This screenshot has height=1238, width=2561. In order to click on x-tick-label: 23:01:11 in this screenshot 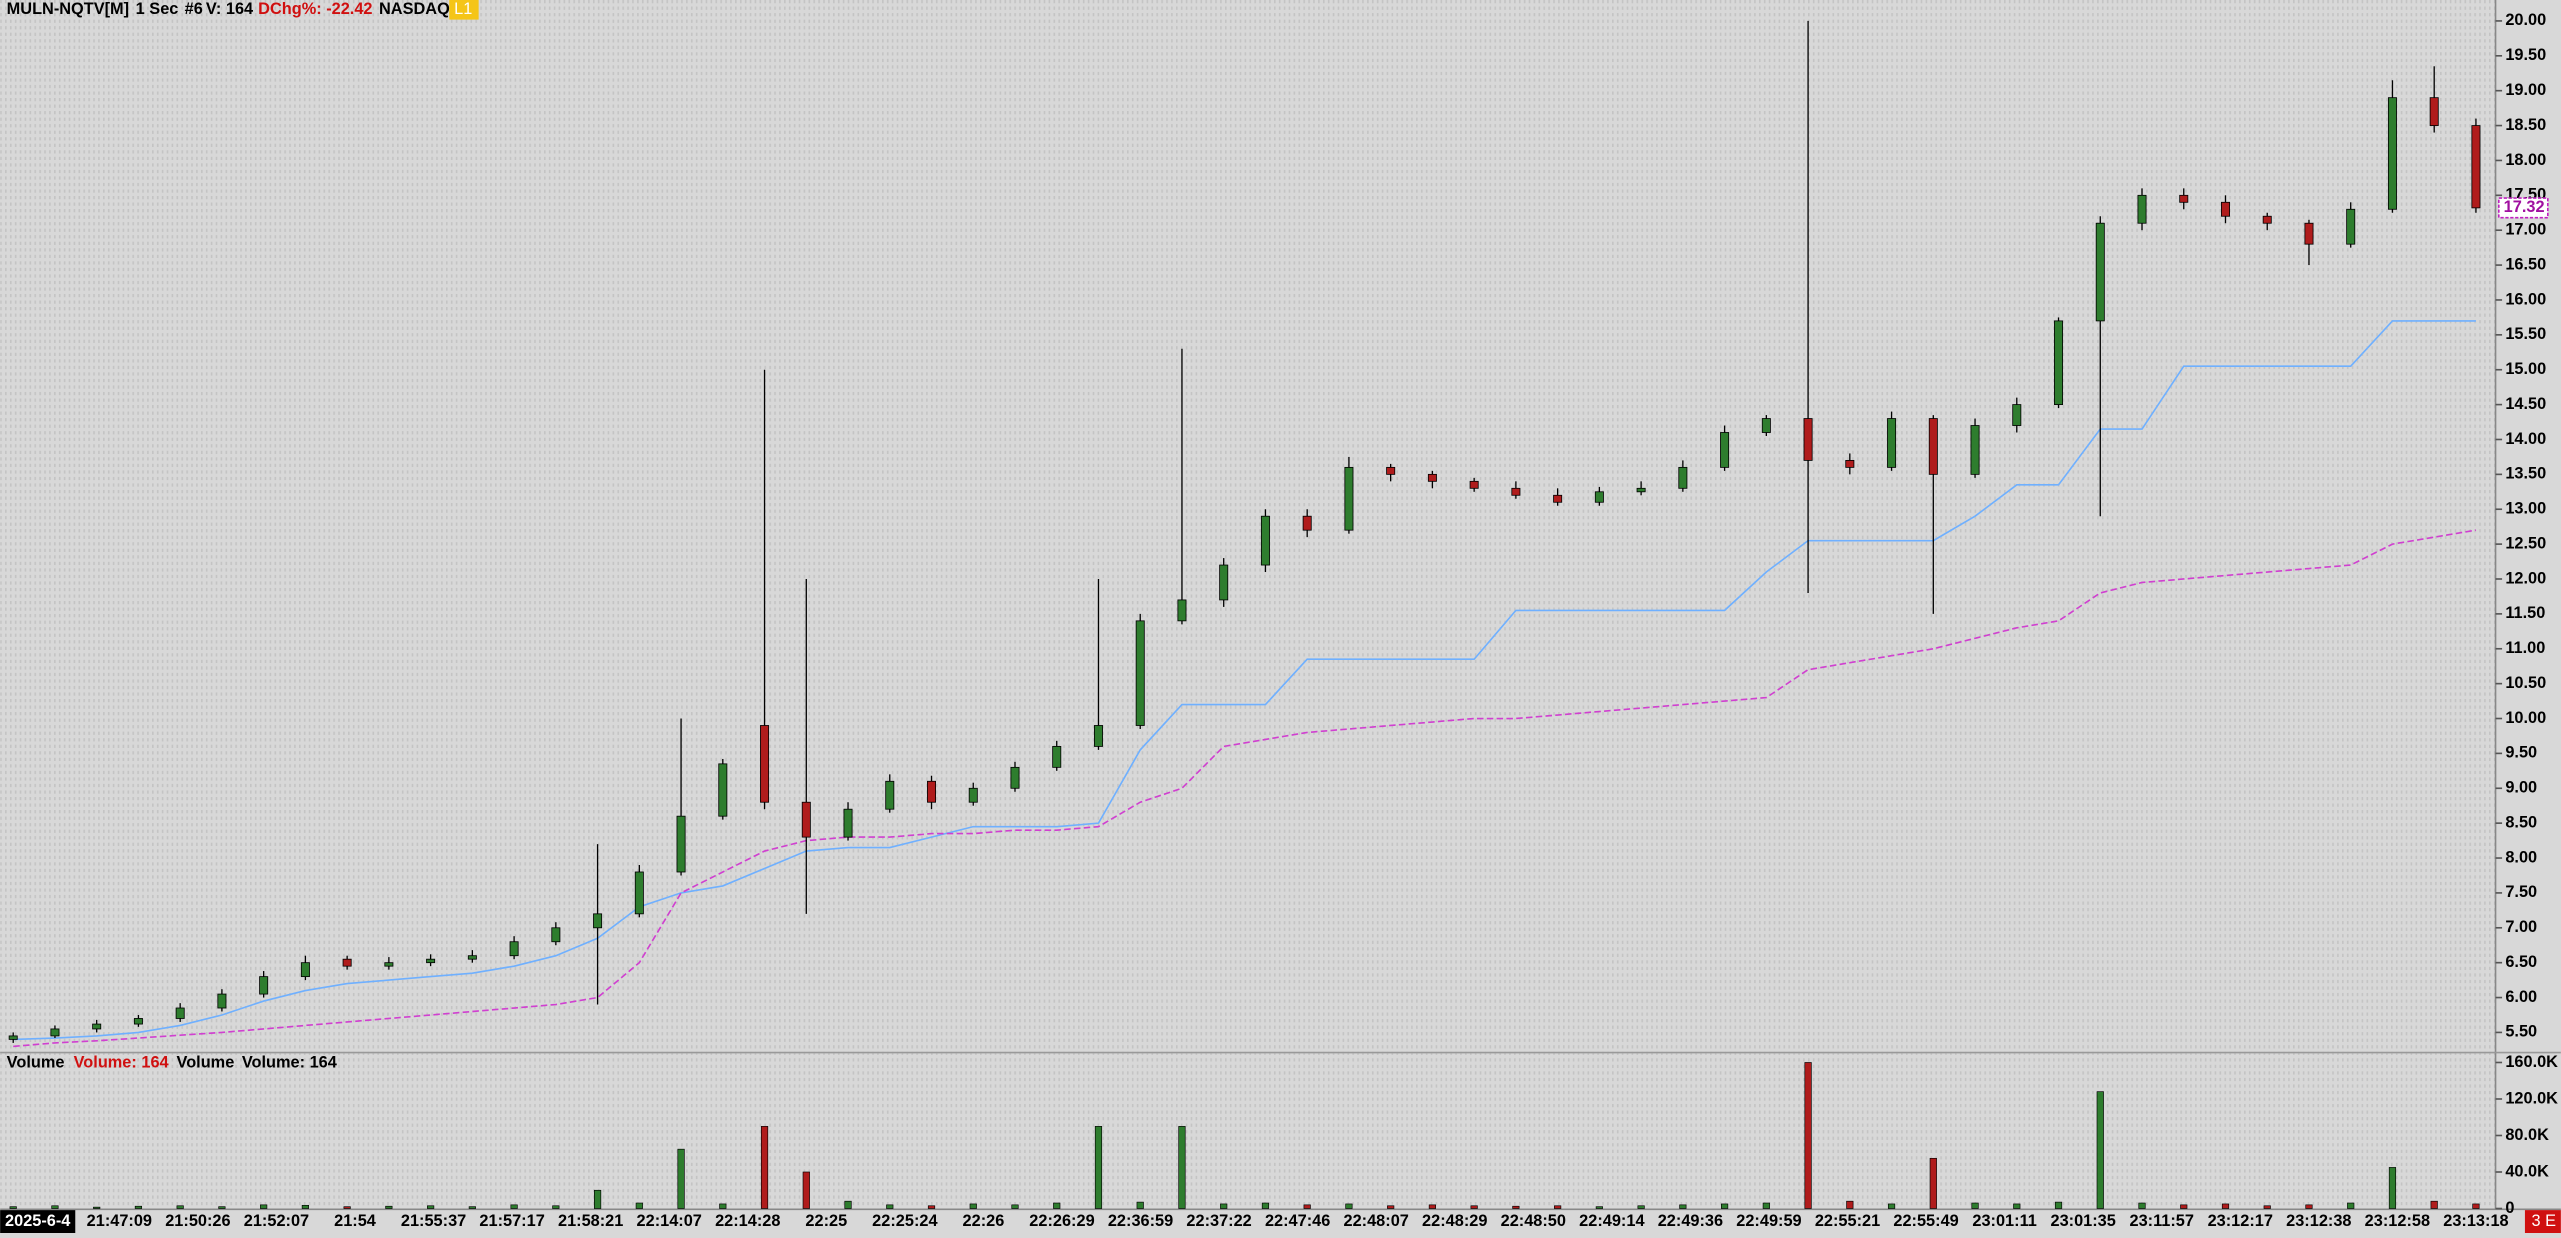, I will do `click(2004, 1221)`.